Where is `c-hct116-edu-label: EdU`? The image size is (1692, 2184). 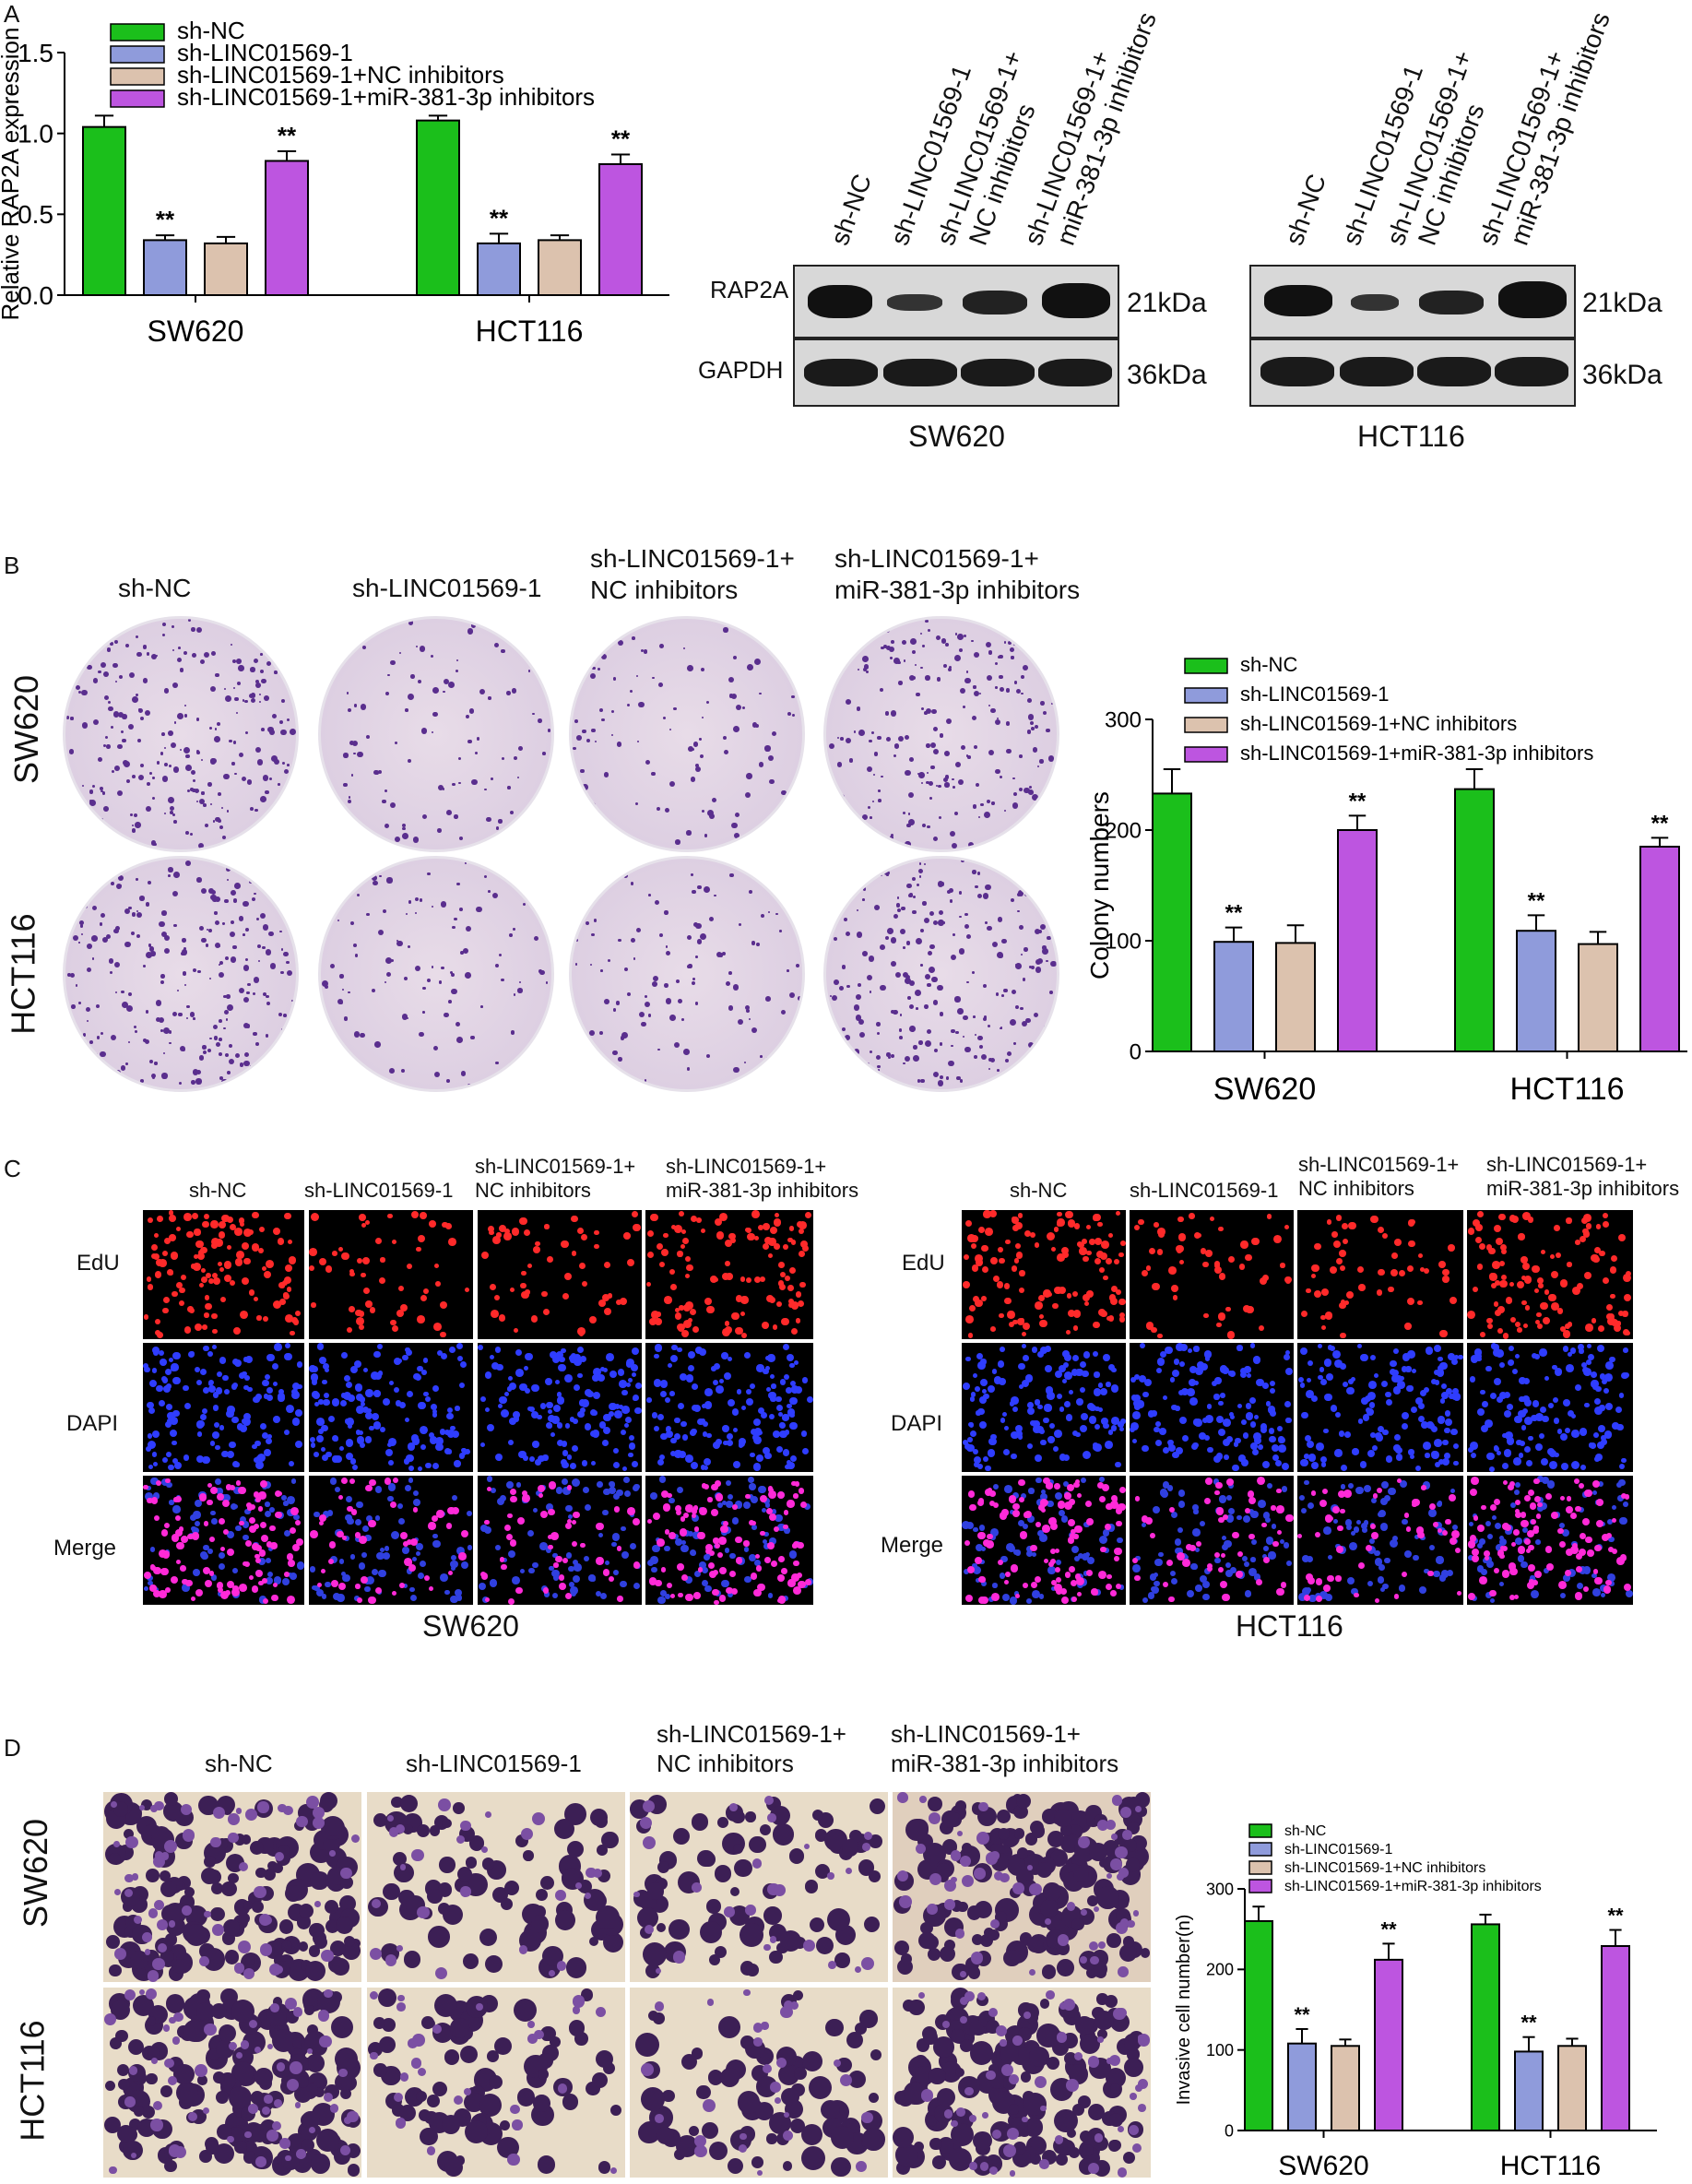 c-hct116-edu-label: EdU is located at coordinates (923, 1263).